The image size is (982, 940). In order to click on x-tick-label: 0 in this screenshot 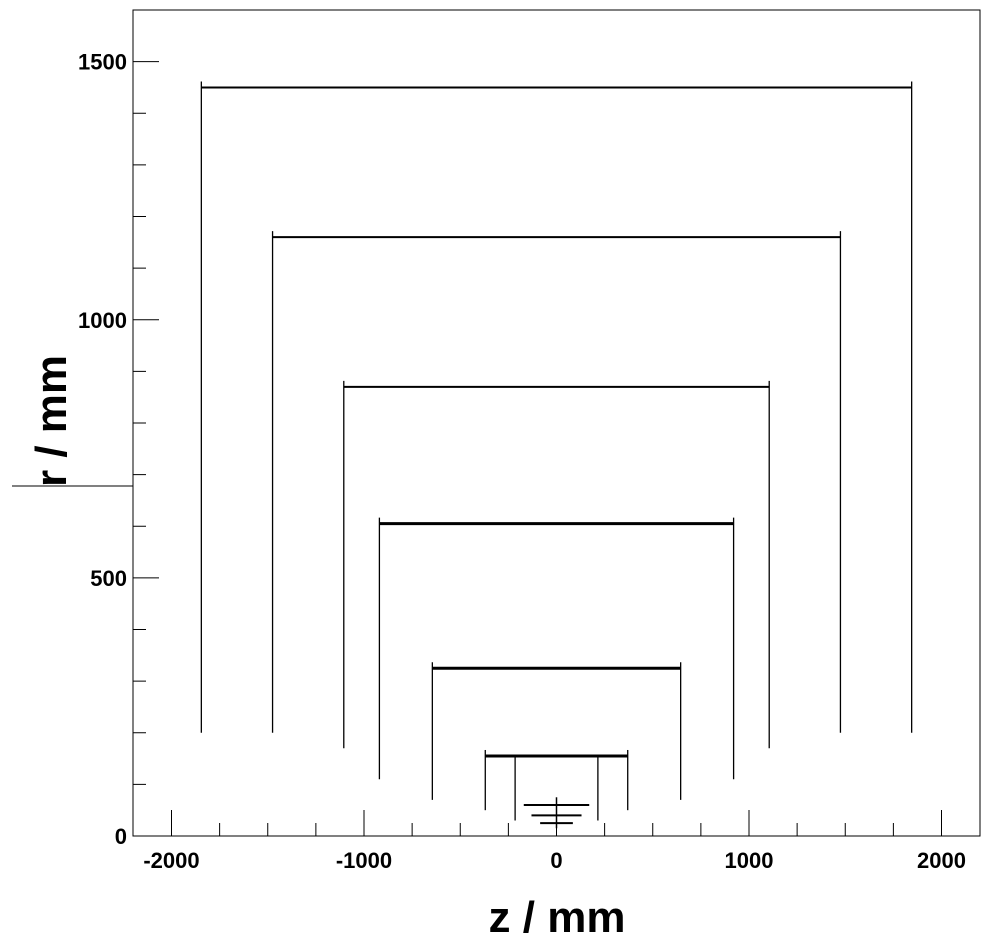, I will do `click(556, 860)`.